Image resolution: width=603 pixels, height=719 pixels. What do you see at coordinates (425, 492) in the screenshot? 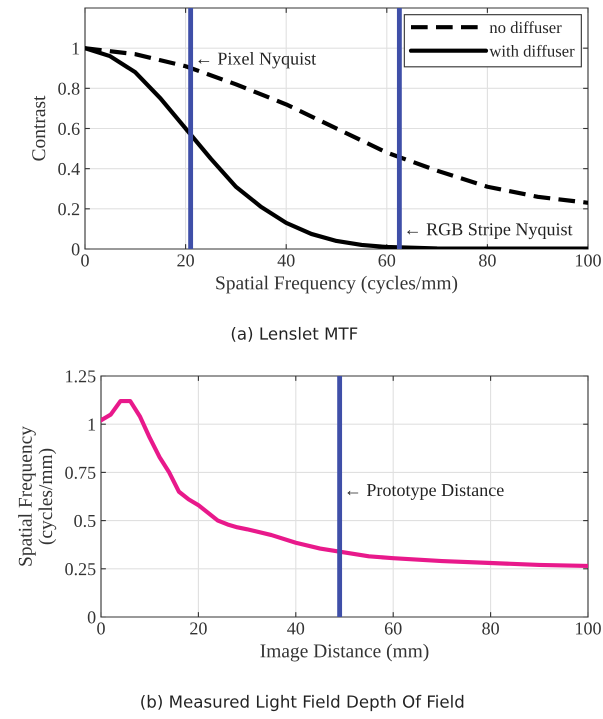
I see `annotation: ← Prototype Distance` at bounding box center [425, 492].